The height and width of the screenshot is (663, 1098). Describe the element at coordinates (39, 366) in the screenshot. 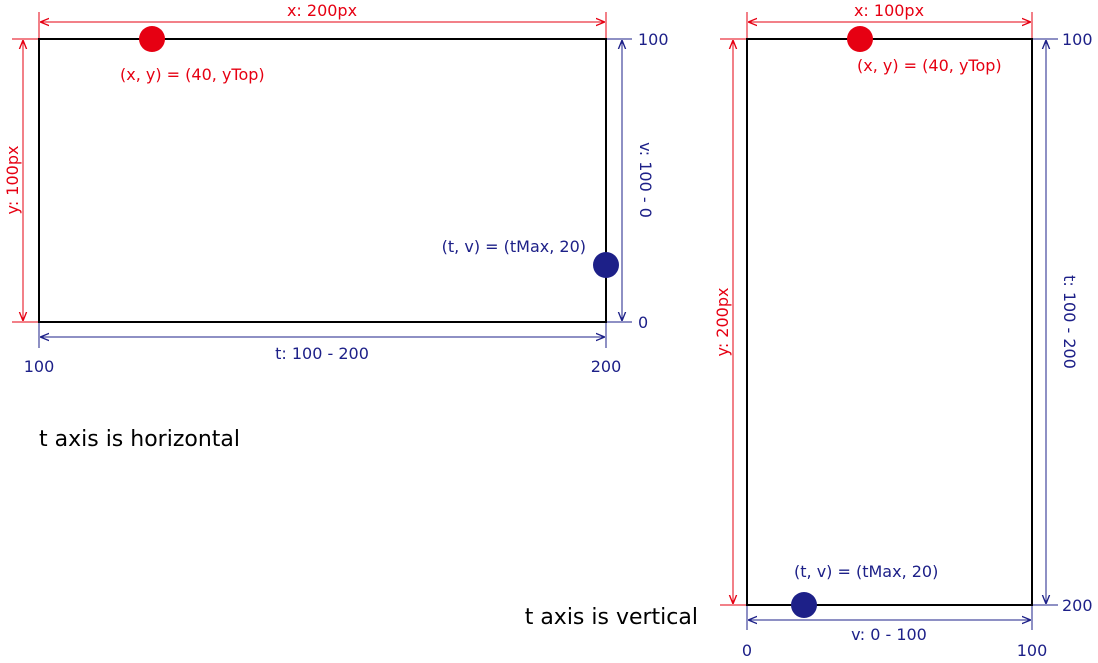

I see `t-start-value: 100` at that location.